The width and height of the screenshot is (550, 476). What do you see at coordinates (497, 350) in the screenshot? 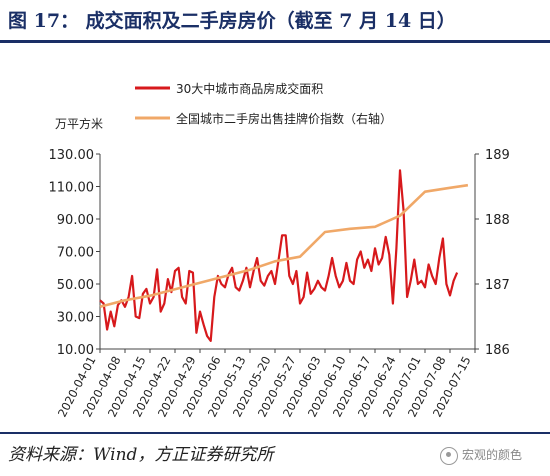
I see `right-tick-label: 186` at bounding box center [497, 350].